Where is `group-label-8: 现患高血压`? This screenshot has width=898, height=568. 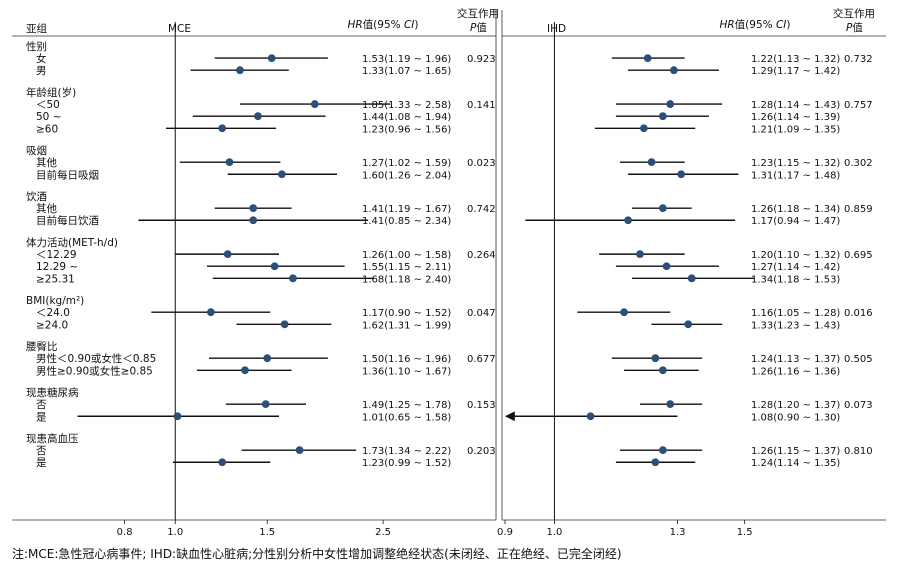 group-label-8: 现患高血压 is located at coordinates (52, 438).